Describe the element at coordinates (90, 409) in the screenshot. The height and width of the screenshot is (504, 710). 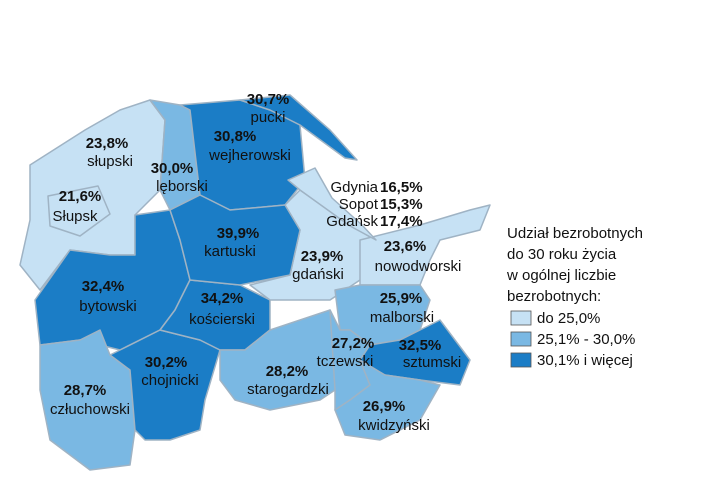
I see `region-name: człuchowski` at that location.